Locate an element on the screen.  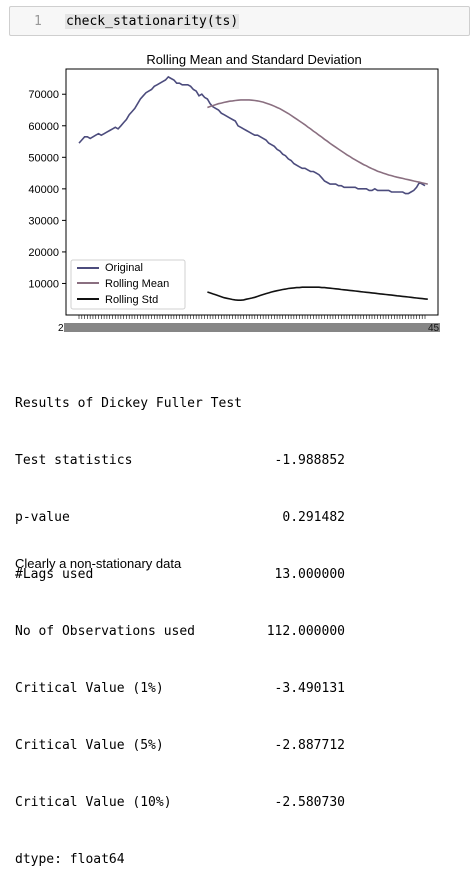
legend-label-original: Original is located at coordinates (124, 268).